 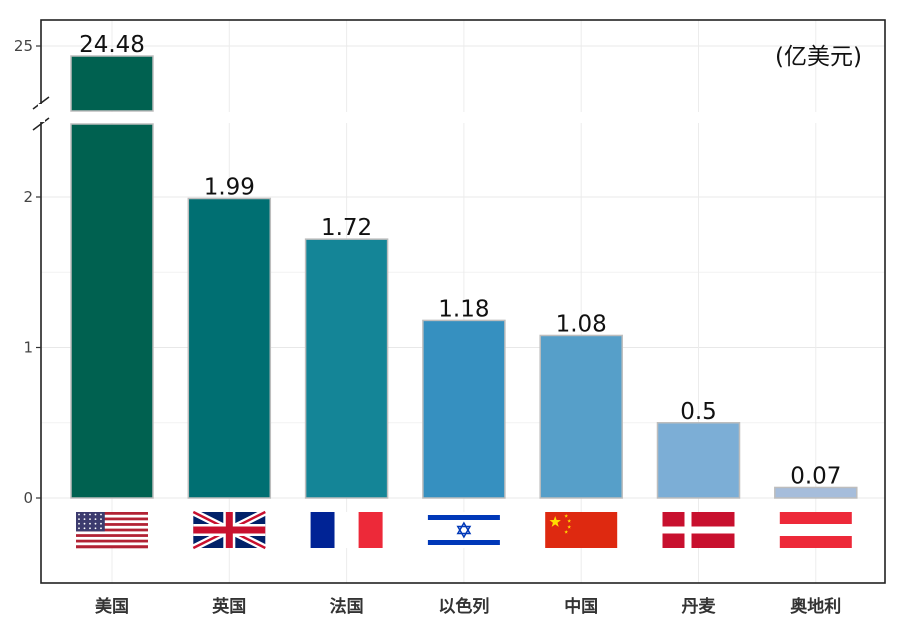 I want to click on category-label: 丹麦, so click(x=699, y=606).